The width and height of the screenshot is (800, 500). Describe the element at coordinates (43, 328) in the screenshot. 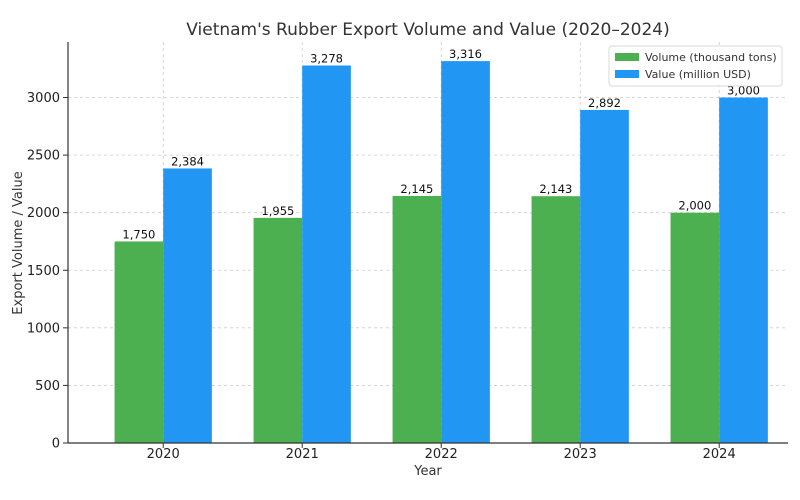

I see `y-tick-label: 1000` at that location.